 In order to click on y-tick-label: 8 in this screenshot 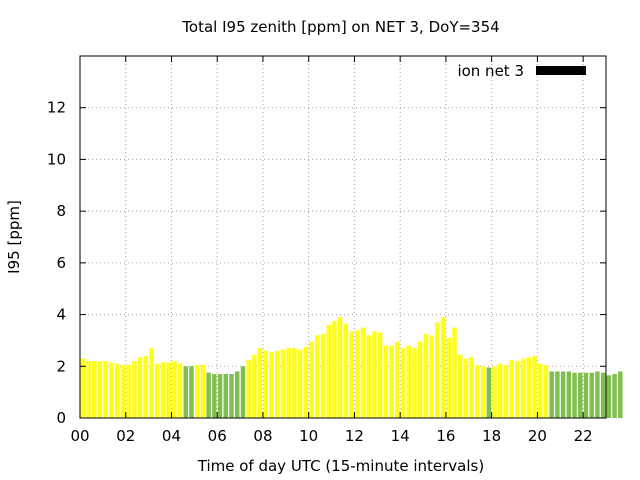, I will do `click(61, 211)`.